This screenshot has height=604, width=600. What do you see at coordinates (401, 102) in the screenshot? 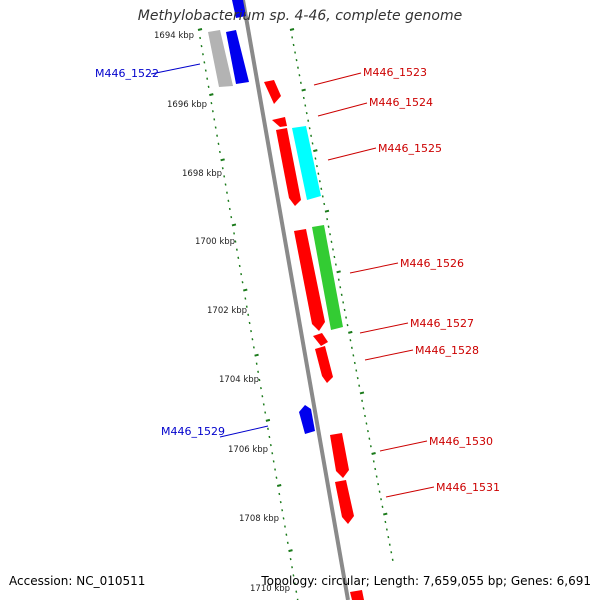
I see `gene-label-1524: M446_1524` at bounding box center [401, 102].